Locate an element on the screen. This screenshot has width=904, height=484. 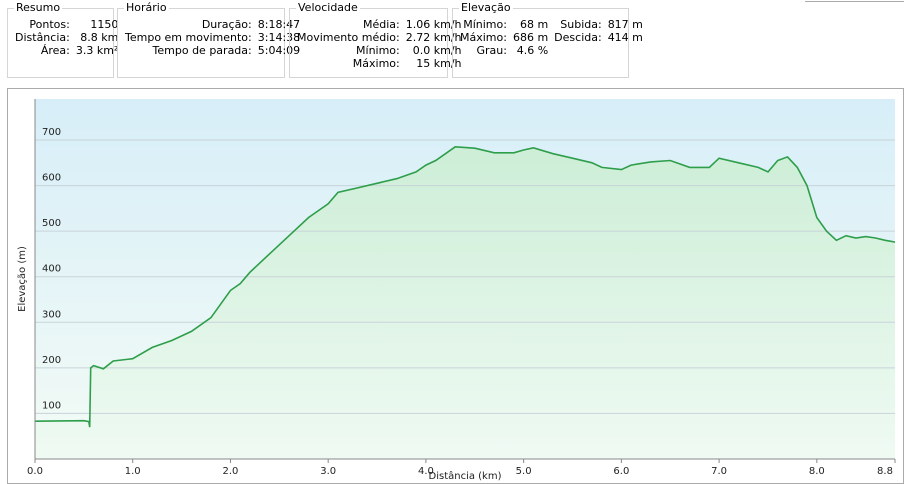
stat-label: Pontos: is located at coordinates (49, 24).